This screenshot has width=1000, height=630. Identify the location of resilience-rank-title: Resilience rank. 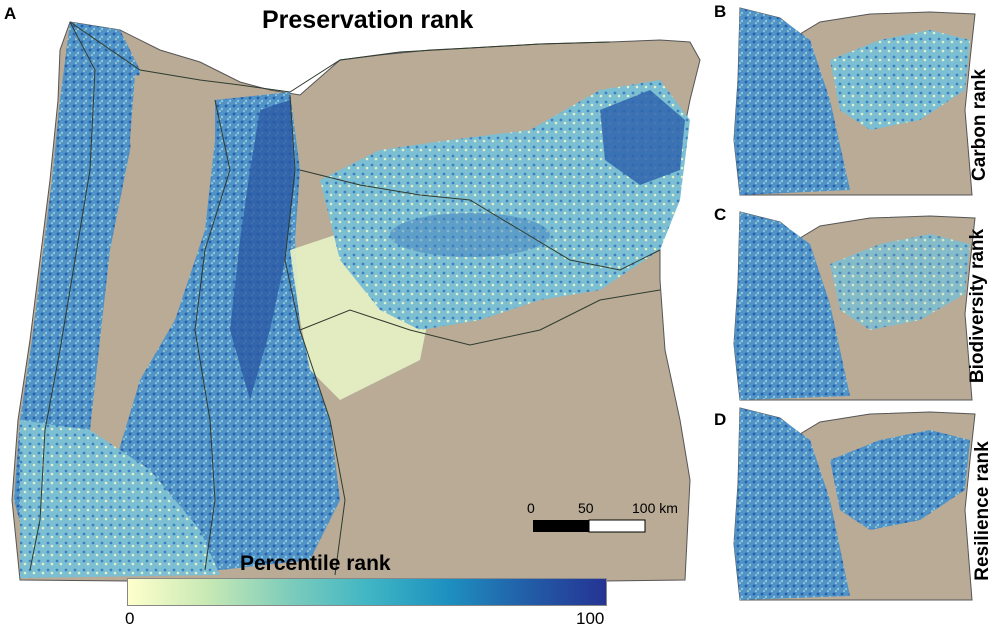
(982, 511).